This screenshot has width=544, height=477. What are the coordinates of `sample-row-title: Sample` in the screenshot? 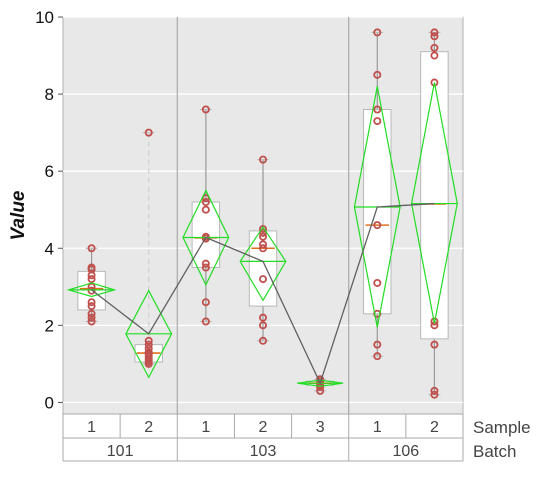 It's located at (502, 427).